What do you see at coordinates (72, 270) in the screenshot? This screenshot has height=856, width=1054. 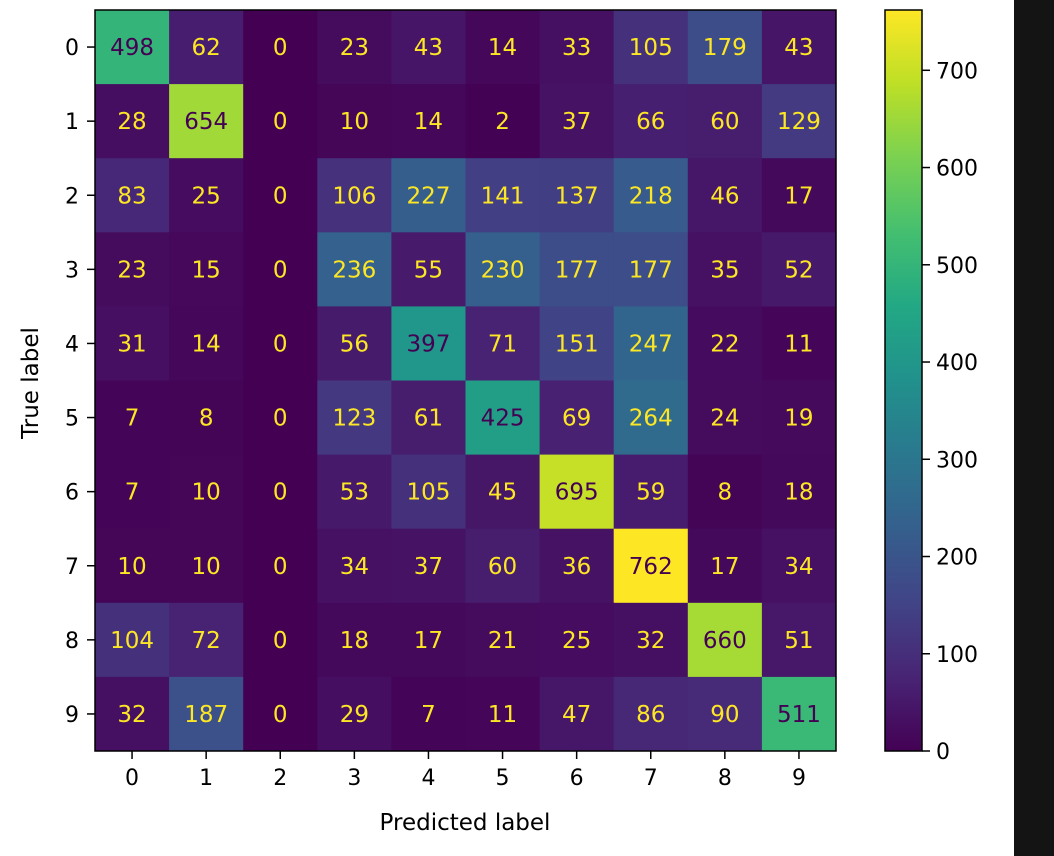 I see `y-tick-label: 3` at bounding box center [72, 270].